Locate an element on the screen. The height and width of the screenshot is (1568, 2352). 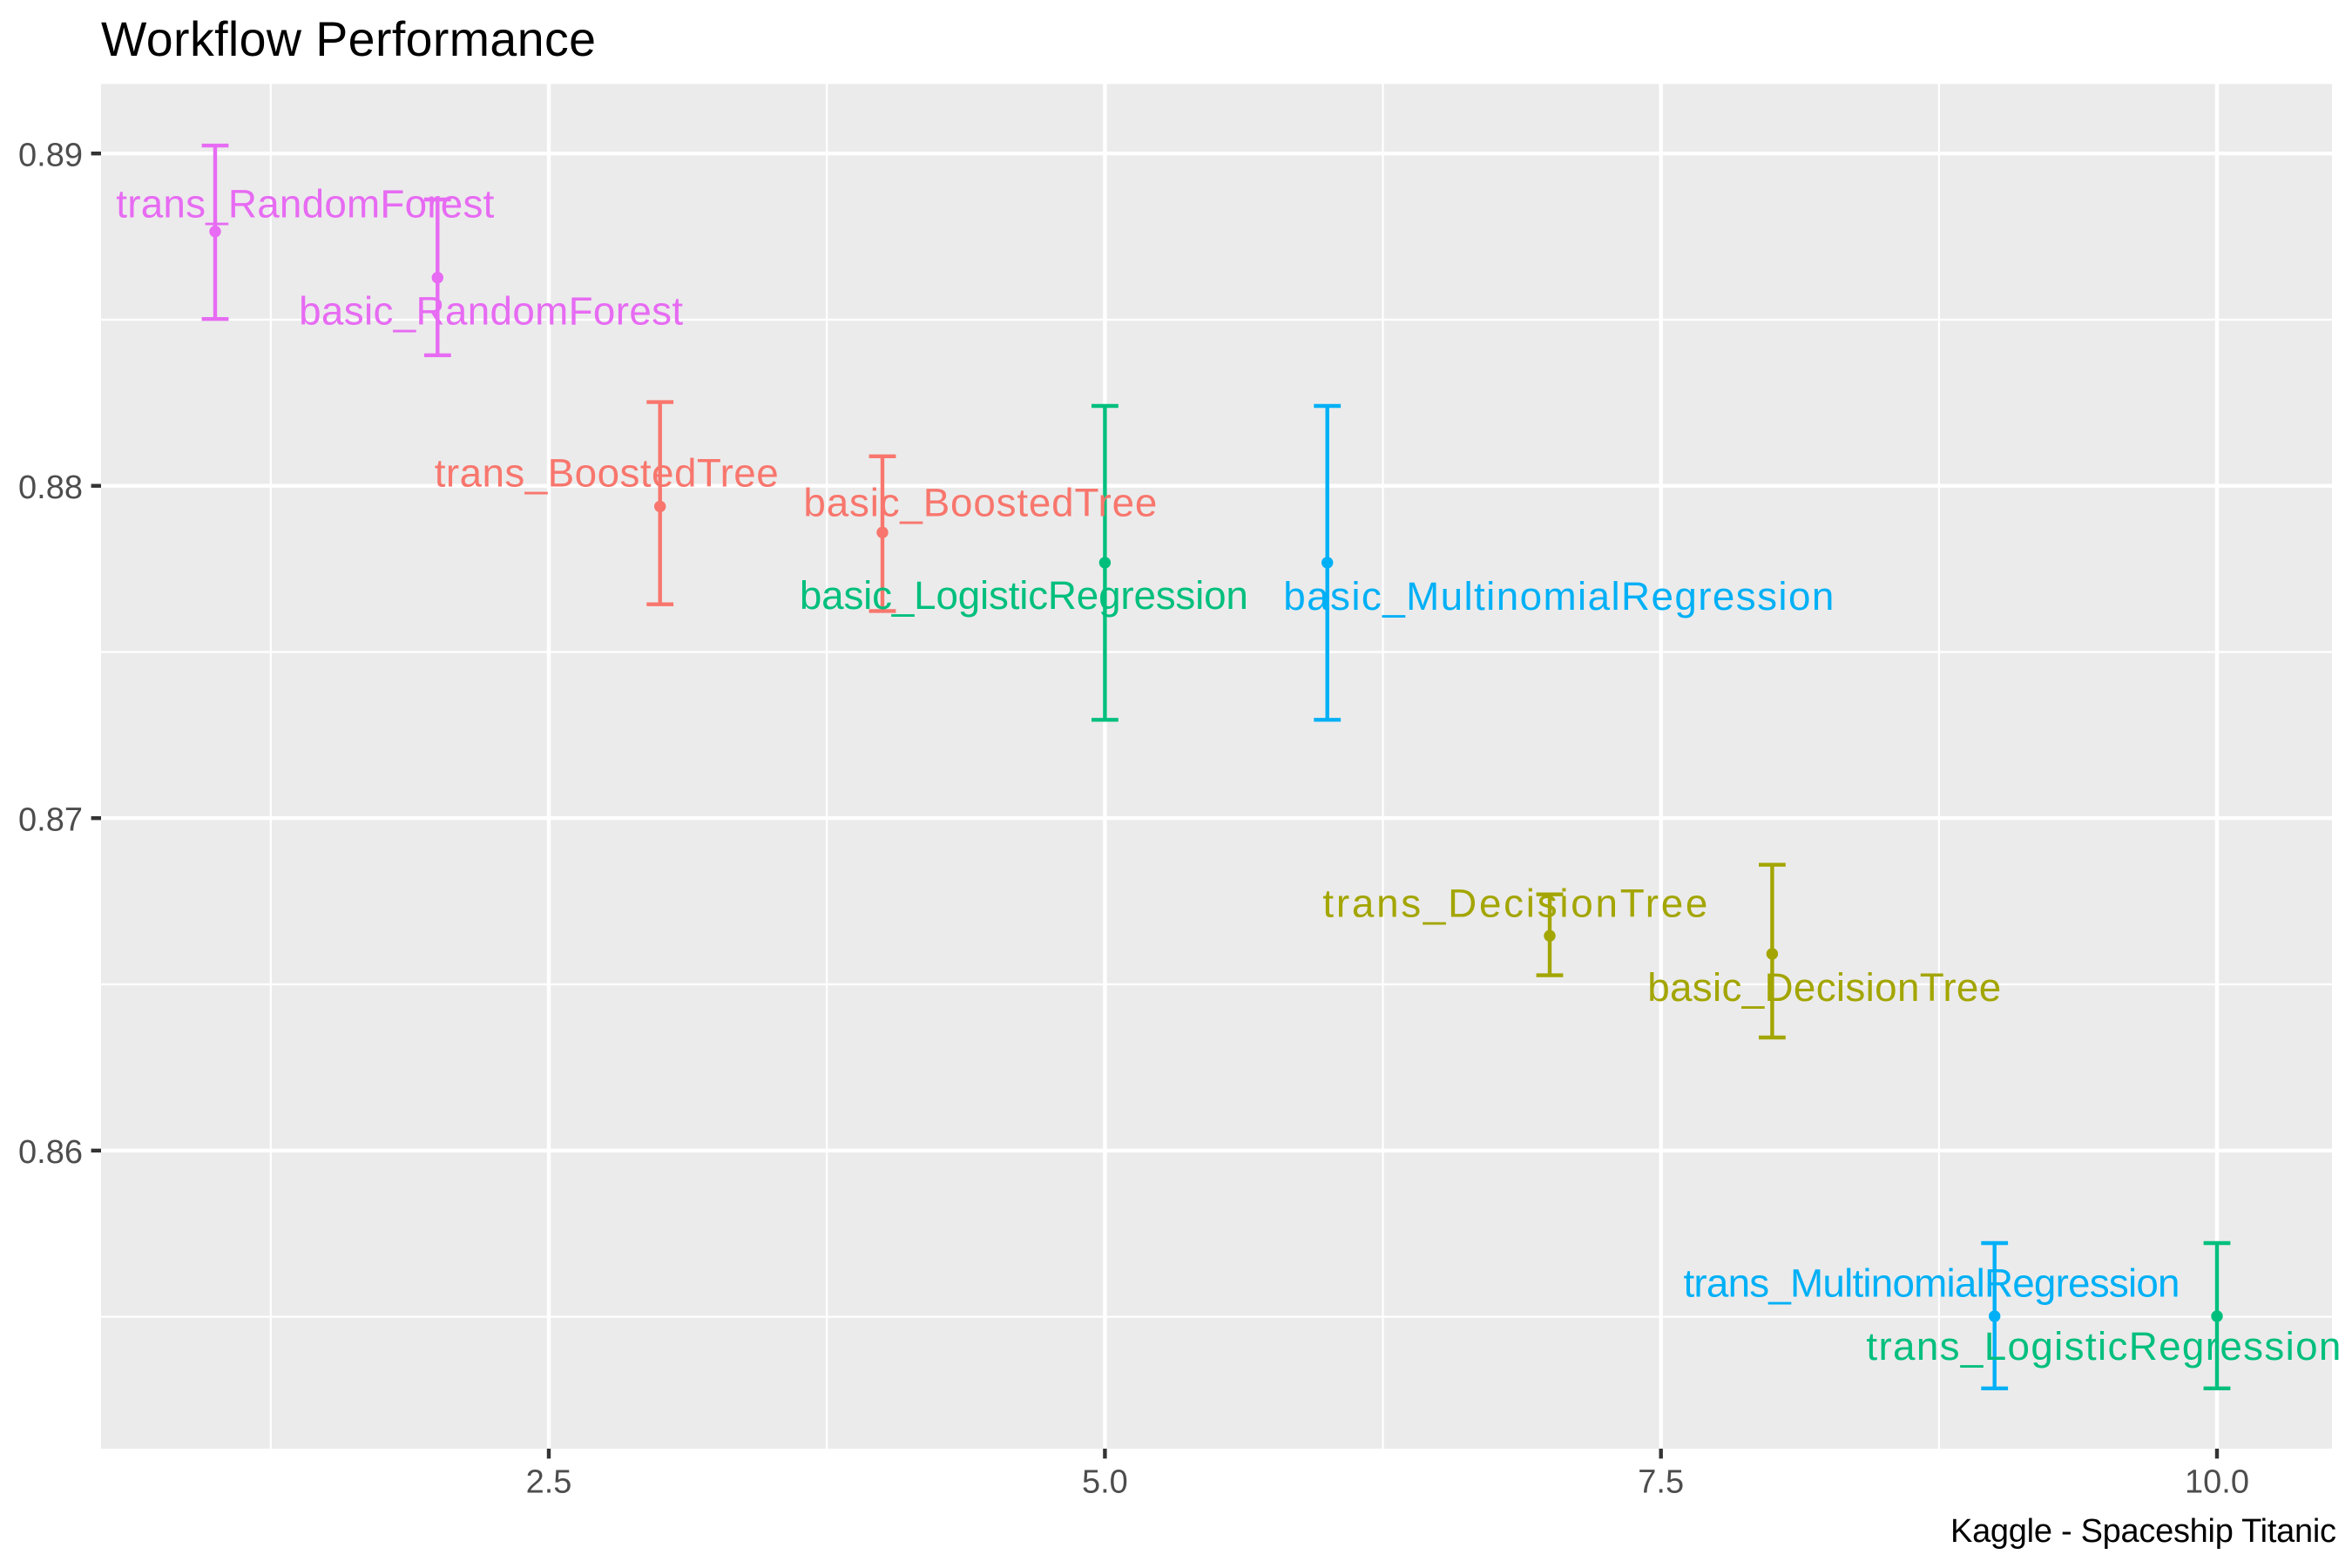
svg-text: 5.0 is located at coordinates (1105, 1482).